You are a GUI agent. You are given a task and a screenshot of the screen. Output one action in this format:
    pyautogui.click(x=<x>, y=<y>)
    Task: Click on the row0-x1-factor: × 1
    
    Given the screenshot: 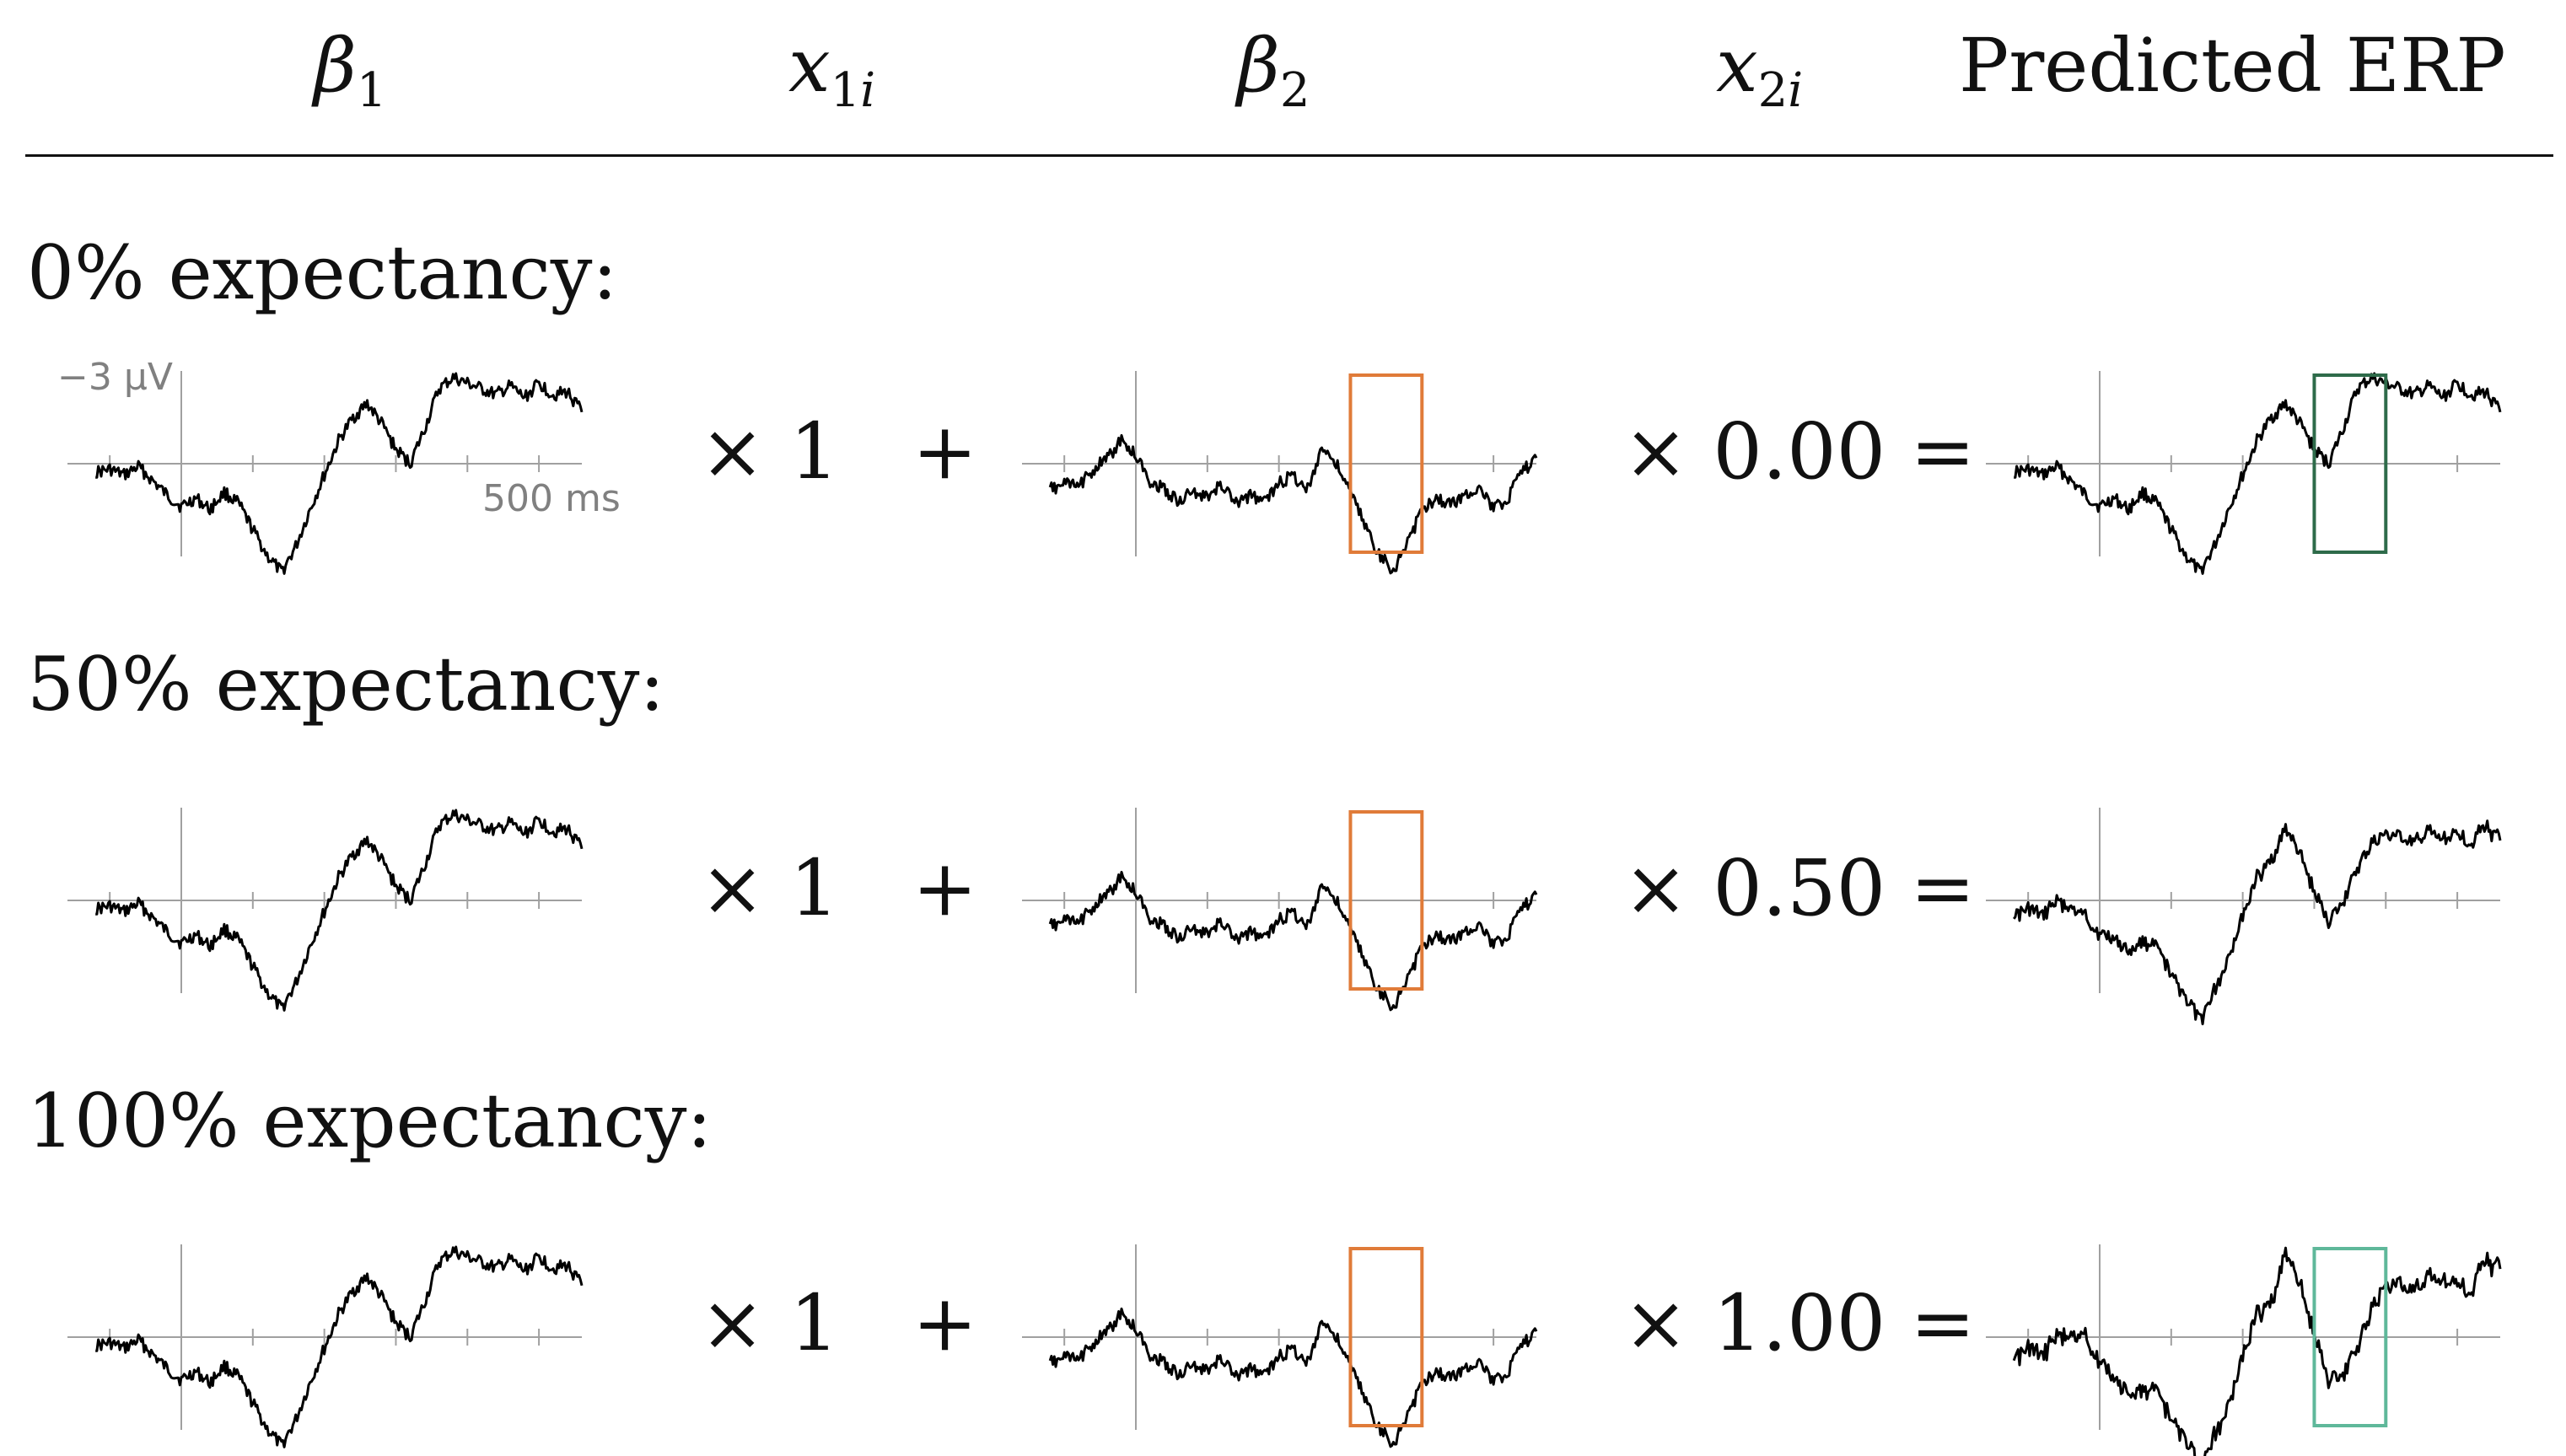 What is the action you would take?
    pyautogui.click(x=769, y=451)
    